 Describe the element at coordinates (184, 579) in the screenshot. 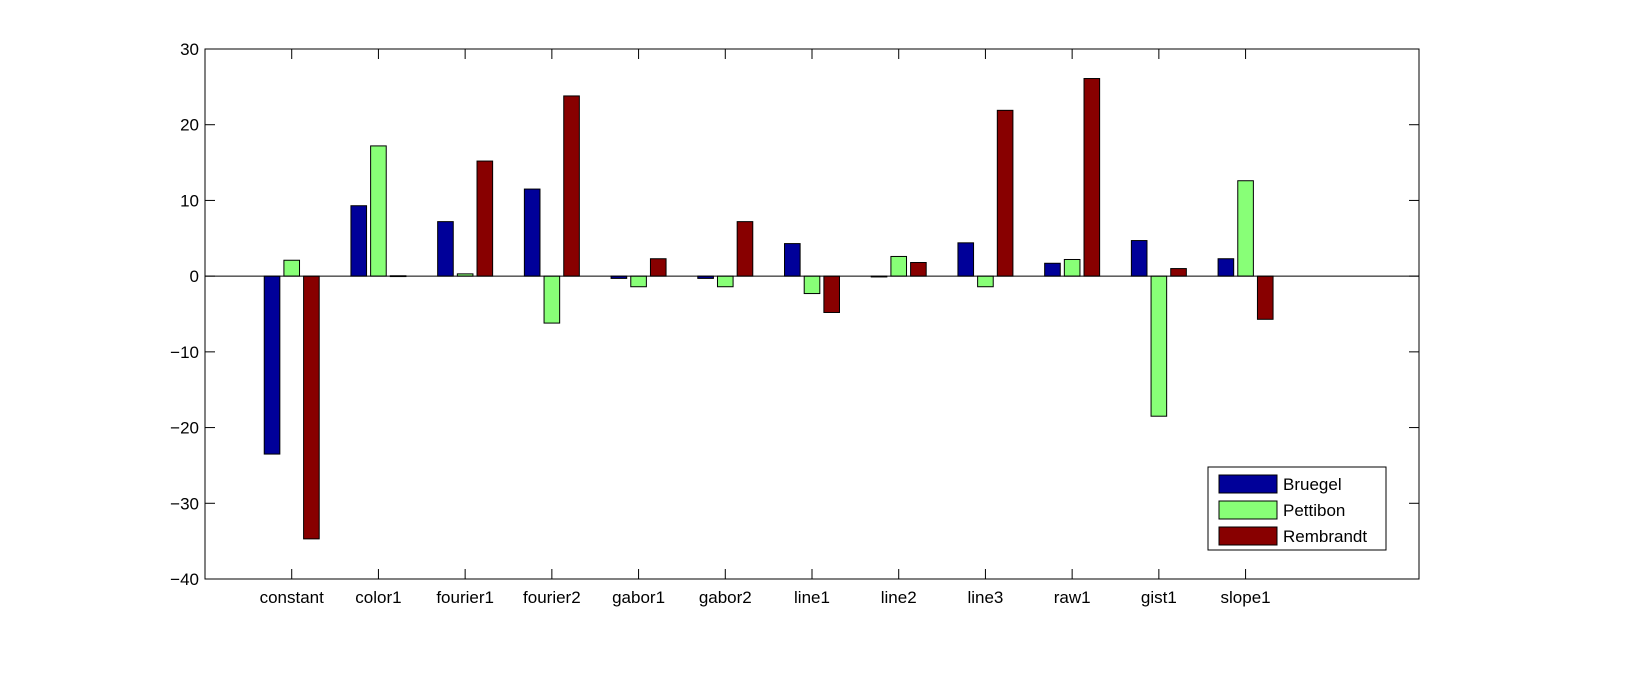

I see `y-tick-label: −40` at that location.